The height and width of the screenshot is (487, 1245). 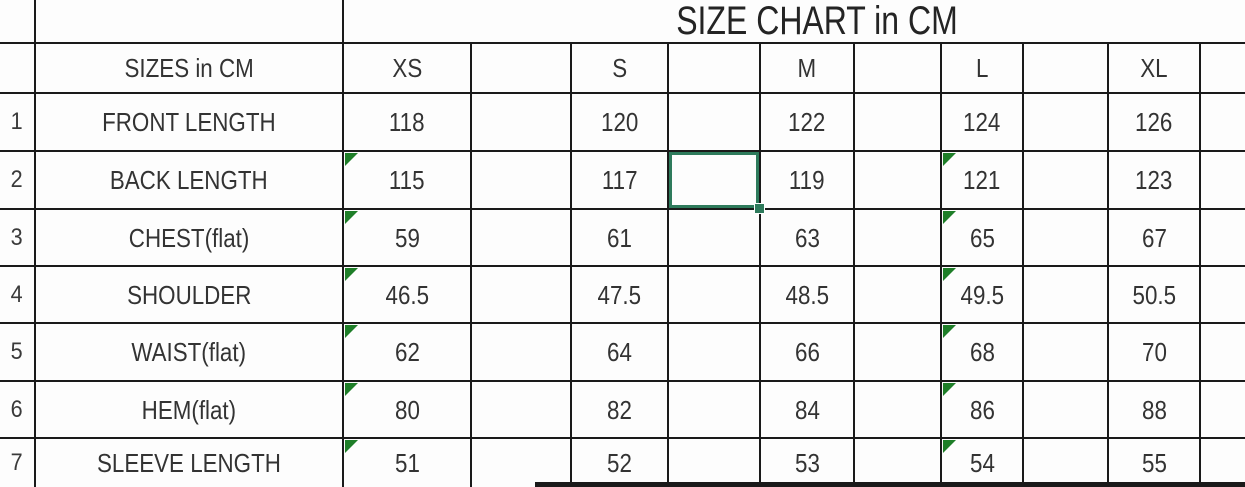 What do you see at coordinates (983, 463) in the screenshot?
I see `value-cell: 54` at bounding box center [983, 463].